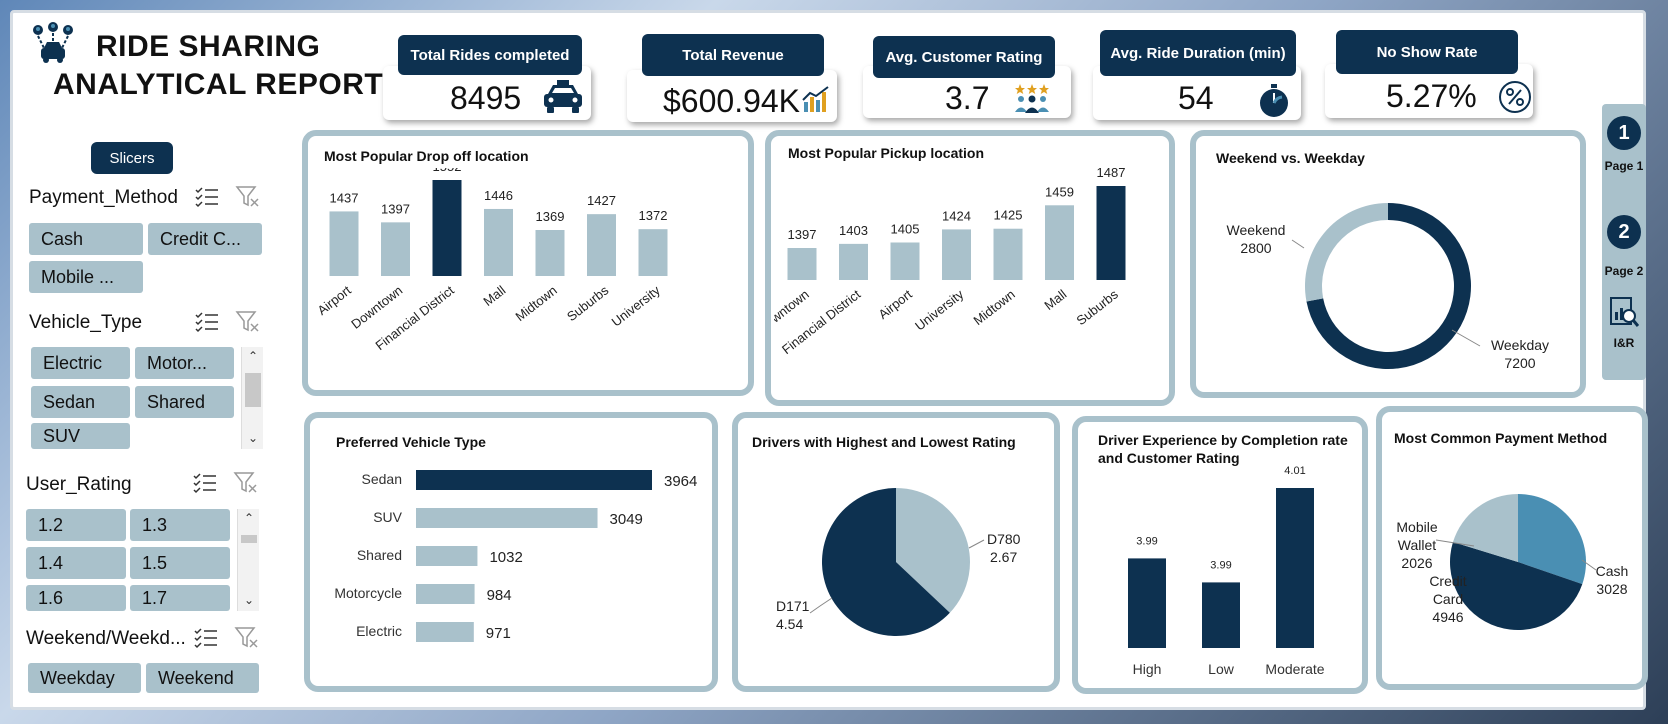 This screenshot has width=1668, height=724. I want to click on rating-slicer-scrollbar: ⌃ ⌄, so click(248, 560).